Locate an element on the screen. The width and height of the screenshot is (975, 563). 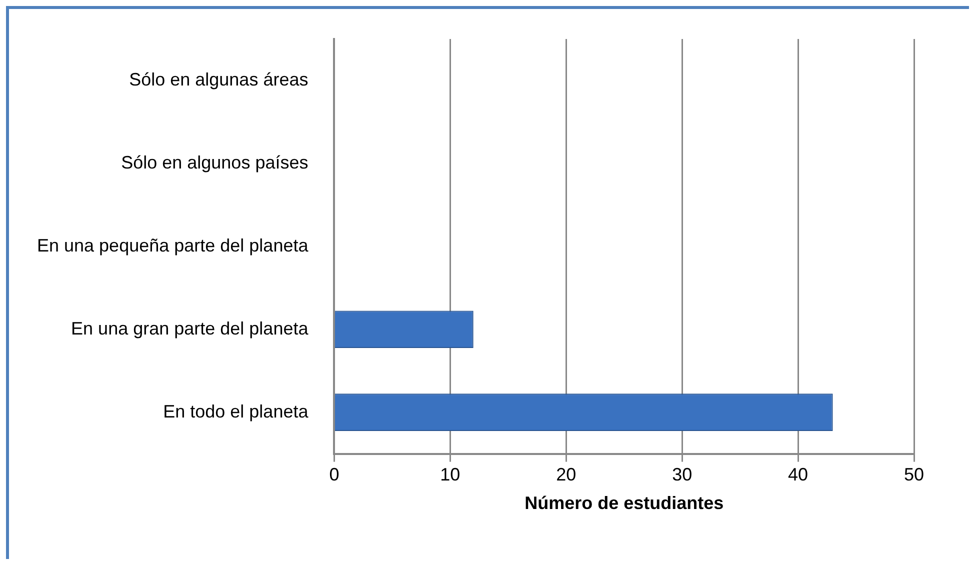
x-tick-label: 20 is located at coordinates (566, 474).